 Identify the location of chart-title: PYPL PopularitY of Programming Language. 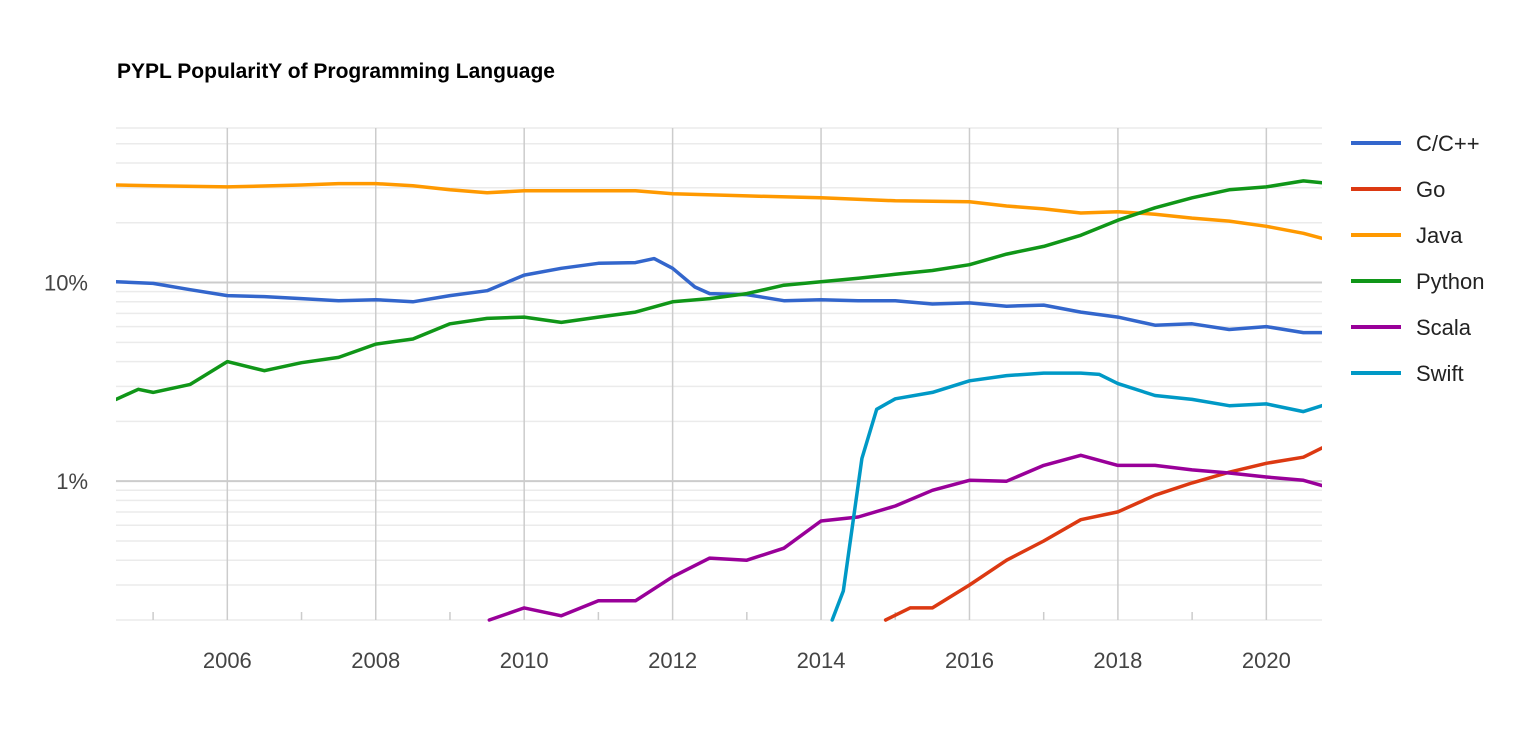
(336, 71).